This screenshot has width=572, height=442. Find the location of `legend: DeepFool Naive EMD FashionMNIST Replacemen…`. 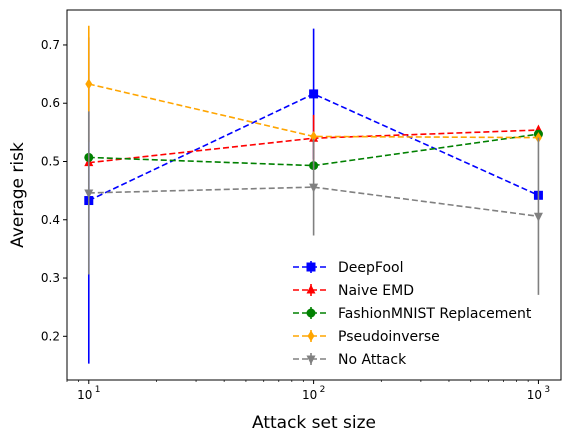

legend: DeepFool Naive EMD FashionMNIST Replacemen… is located at coordinates (412, 314).